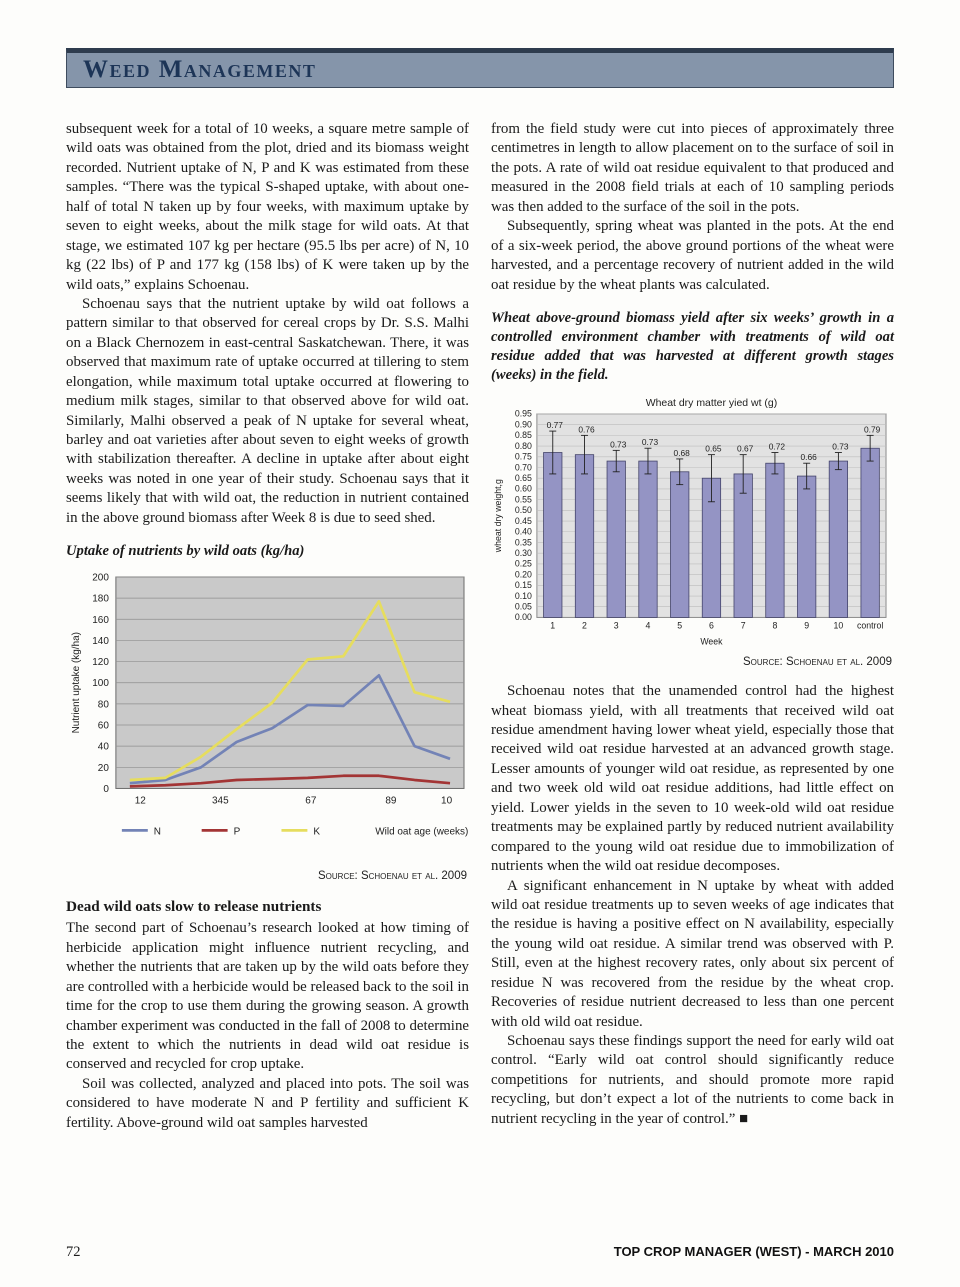  Describe the element at coordinates (523, 467) in the screenshot. I see `svg-text: 0.70` at that location.